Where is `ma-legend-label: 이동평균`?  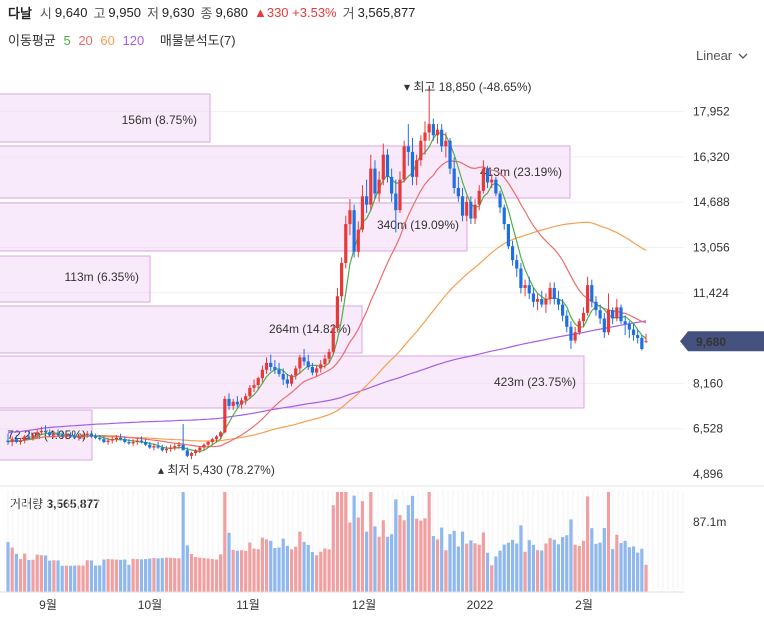
ma-legend-label: 이동평균 is located at coordinates (32, 40).